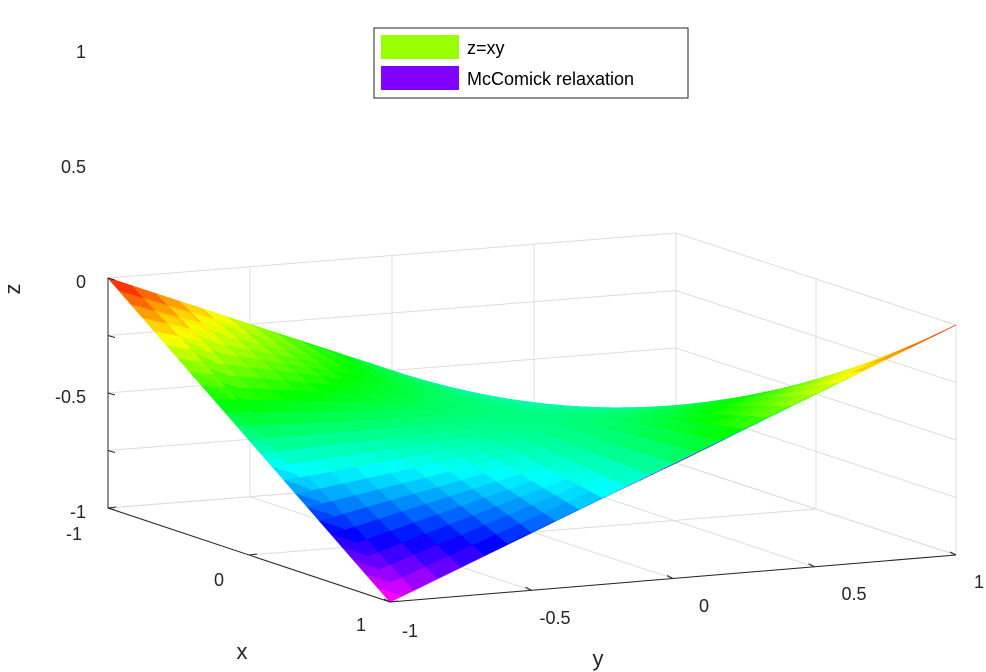 This screenshot has width=986, height=672. Describe the element at coordinates (74, 534) in the screenshot. I see `x-tick-label: -1` at that location.